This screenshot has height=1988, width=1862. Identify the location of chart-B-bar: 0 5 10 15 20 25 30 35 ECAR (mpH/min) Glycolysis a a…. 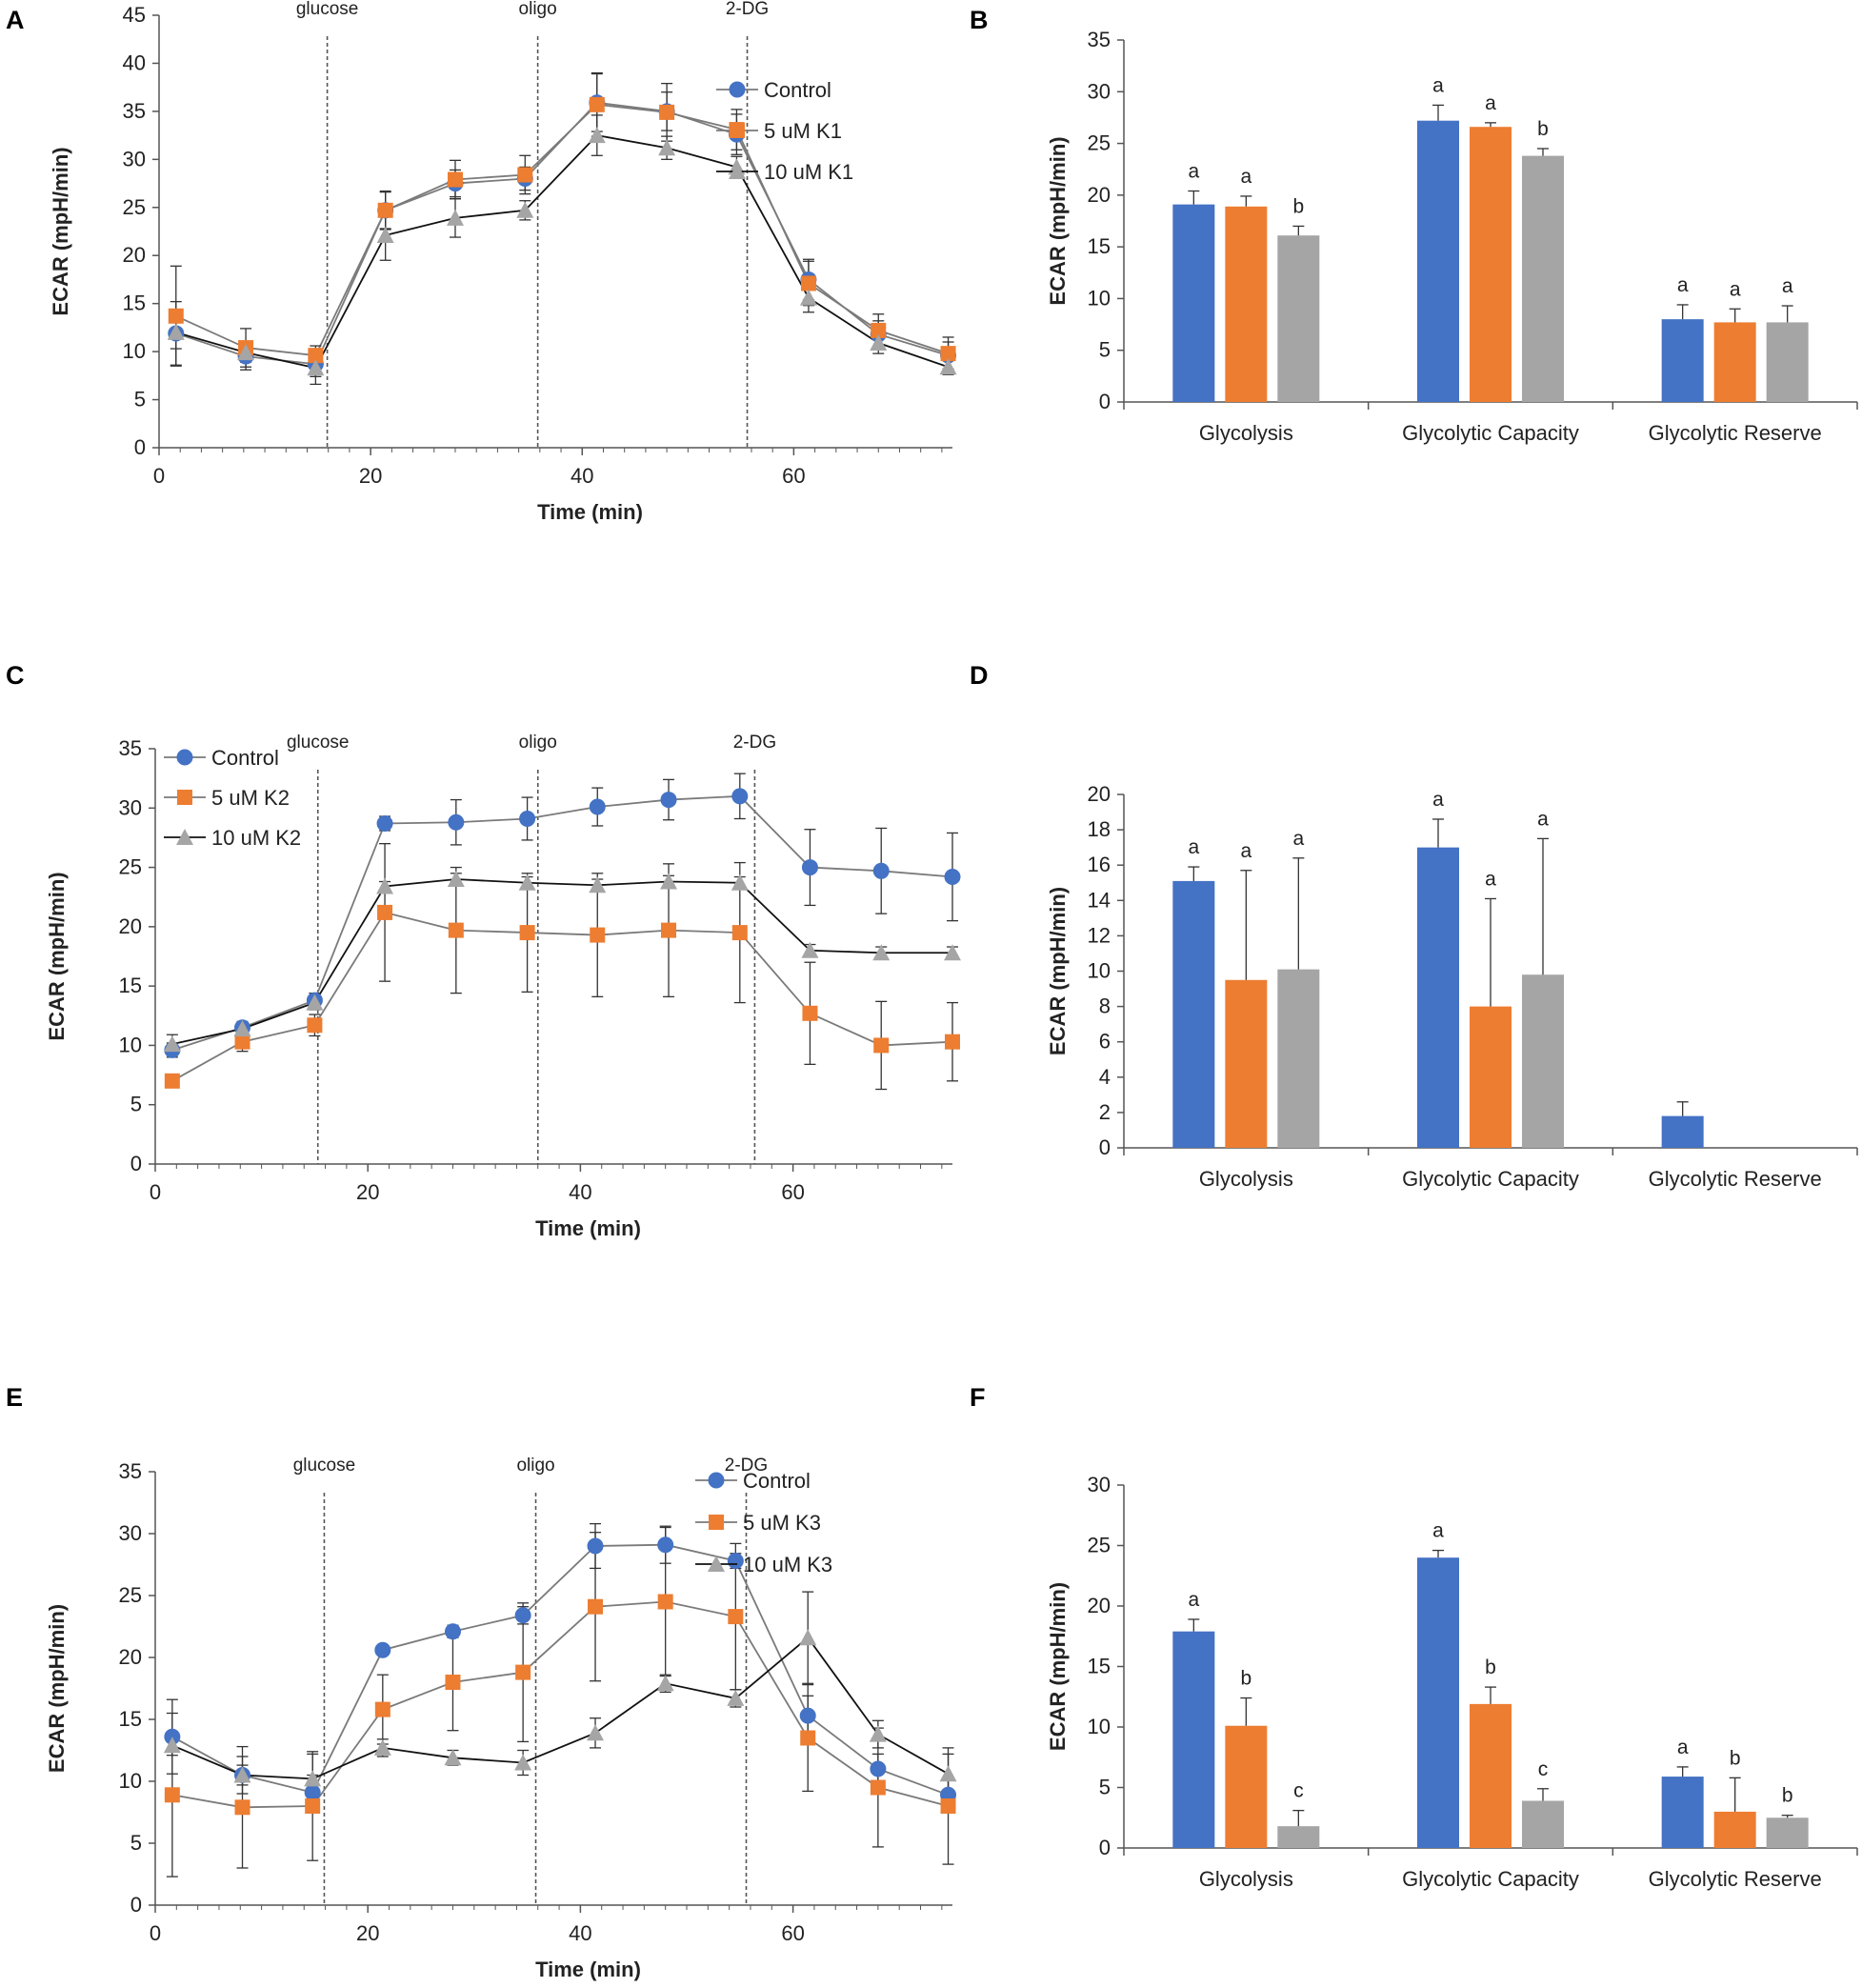
(1452, 237).